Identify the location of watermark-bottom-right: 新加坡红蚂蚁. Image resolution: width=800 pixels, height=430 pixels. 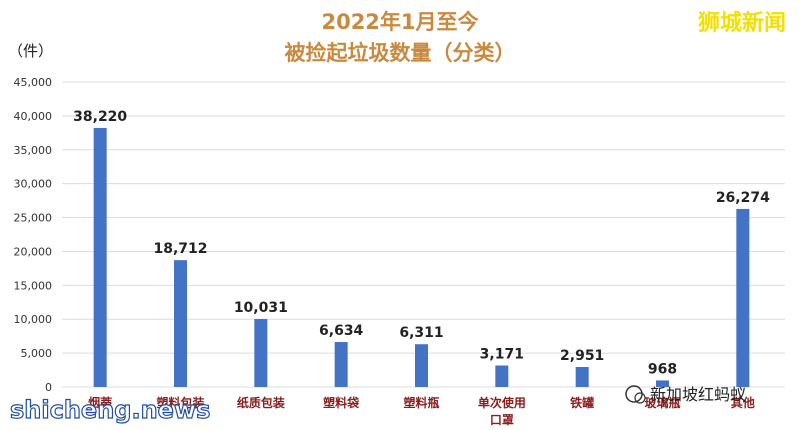
(685, 394).